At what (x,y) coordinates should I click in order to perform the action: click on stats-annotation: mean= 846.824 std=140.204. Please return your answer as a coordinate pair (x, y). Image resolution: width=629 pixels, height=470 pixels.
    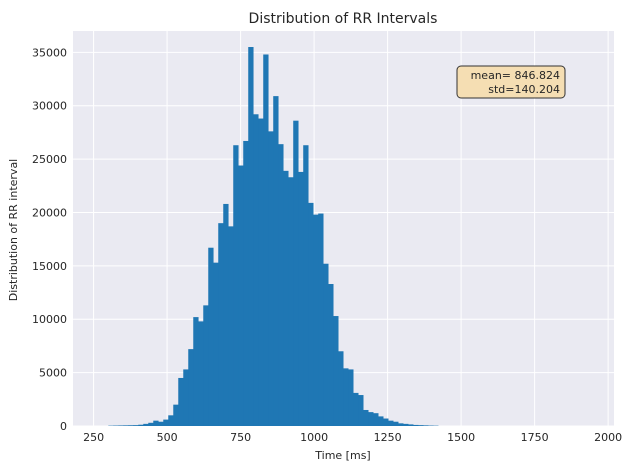
    Looking at the image, I should click on (511, 82).